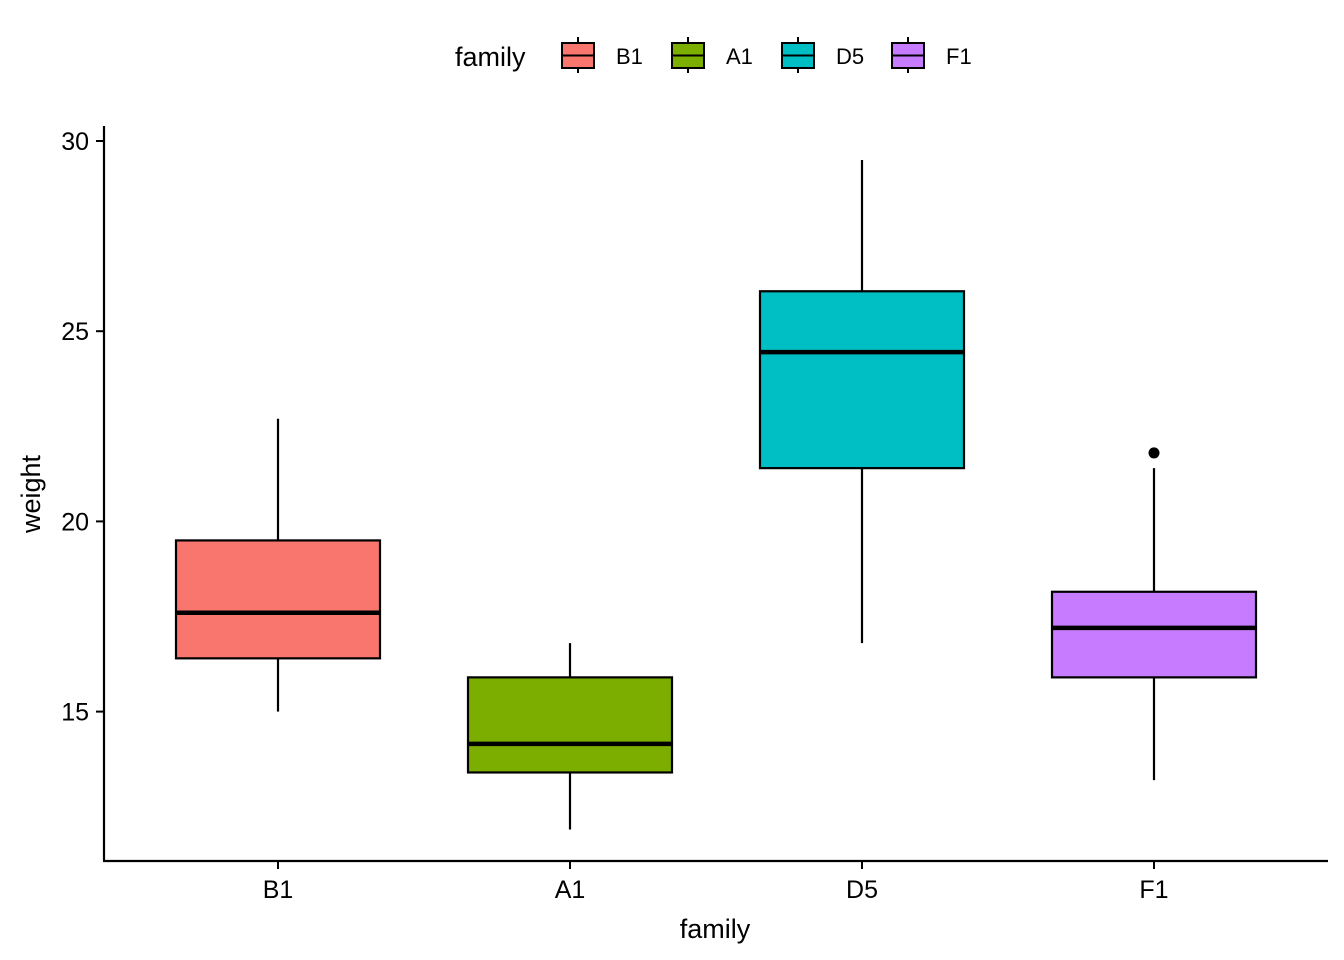 The width and height of the screenshot is (1344, 960). Describe the element at coordinates (715, 929) in the screenshot. I see `x-axis-title: family` at that location.